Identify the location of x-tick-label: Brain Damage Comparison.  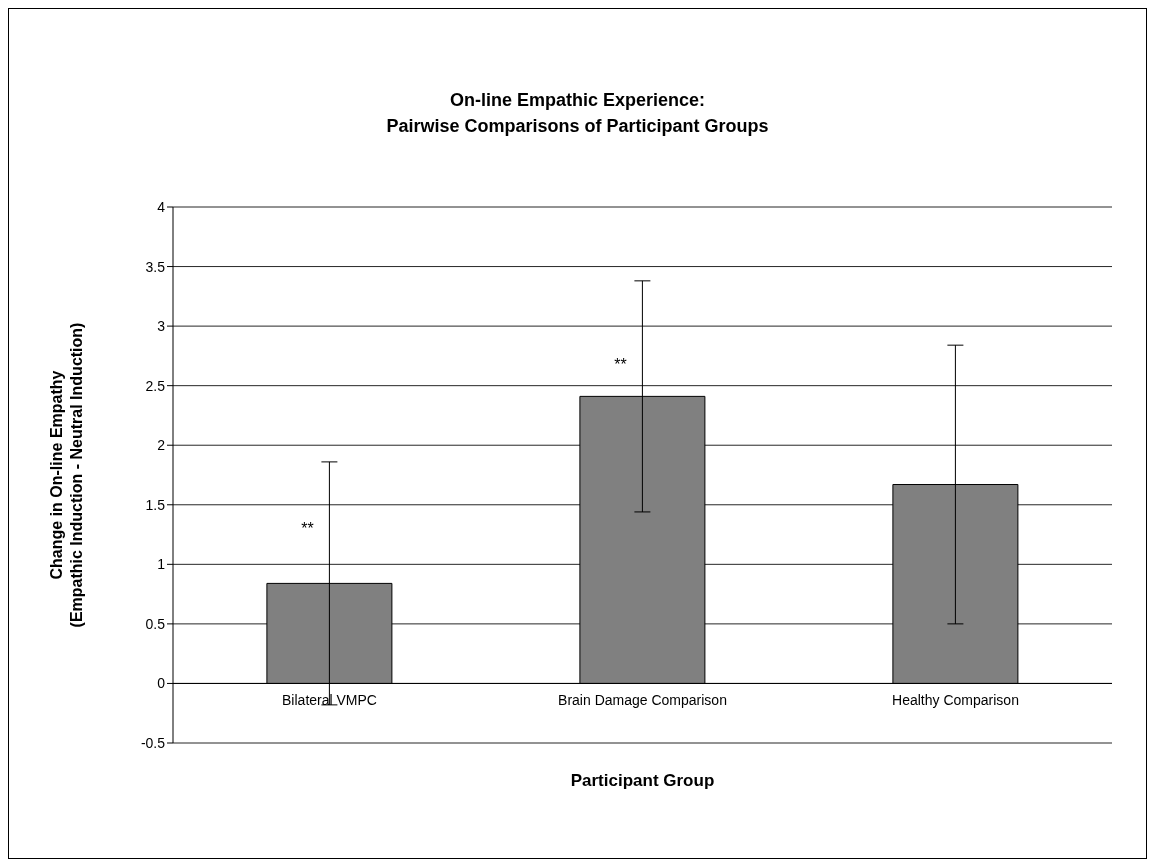
(642, 700).